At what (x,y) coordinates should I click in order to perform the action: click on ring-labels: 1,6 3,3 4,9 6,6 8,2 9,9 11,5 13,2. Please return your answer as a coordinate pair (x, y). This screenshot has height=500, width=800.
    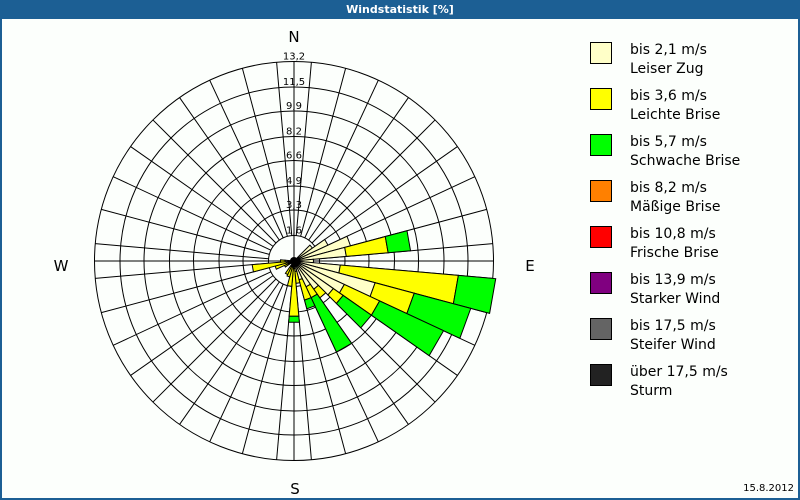
    Looking at the image, I should click on (294, 144).